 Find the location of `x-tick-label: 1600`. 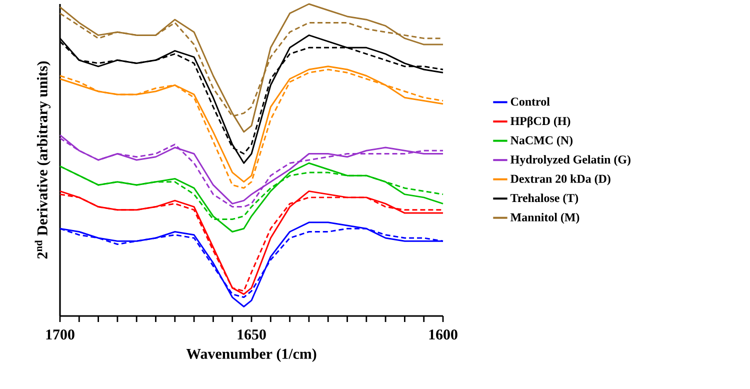

x-tick-label: 1600 is located at coordinates (443, 334).